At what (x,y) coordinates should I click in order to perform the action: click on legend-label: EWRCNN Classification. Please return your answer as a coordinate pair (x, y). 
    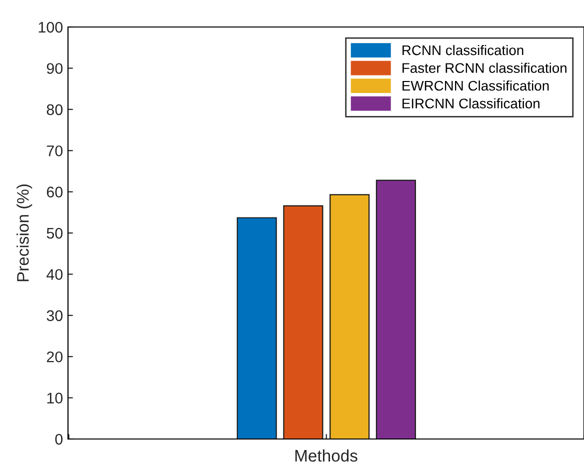
    Looking at the image, I should click on (475, 85).